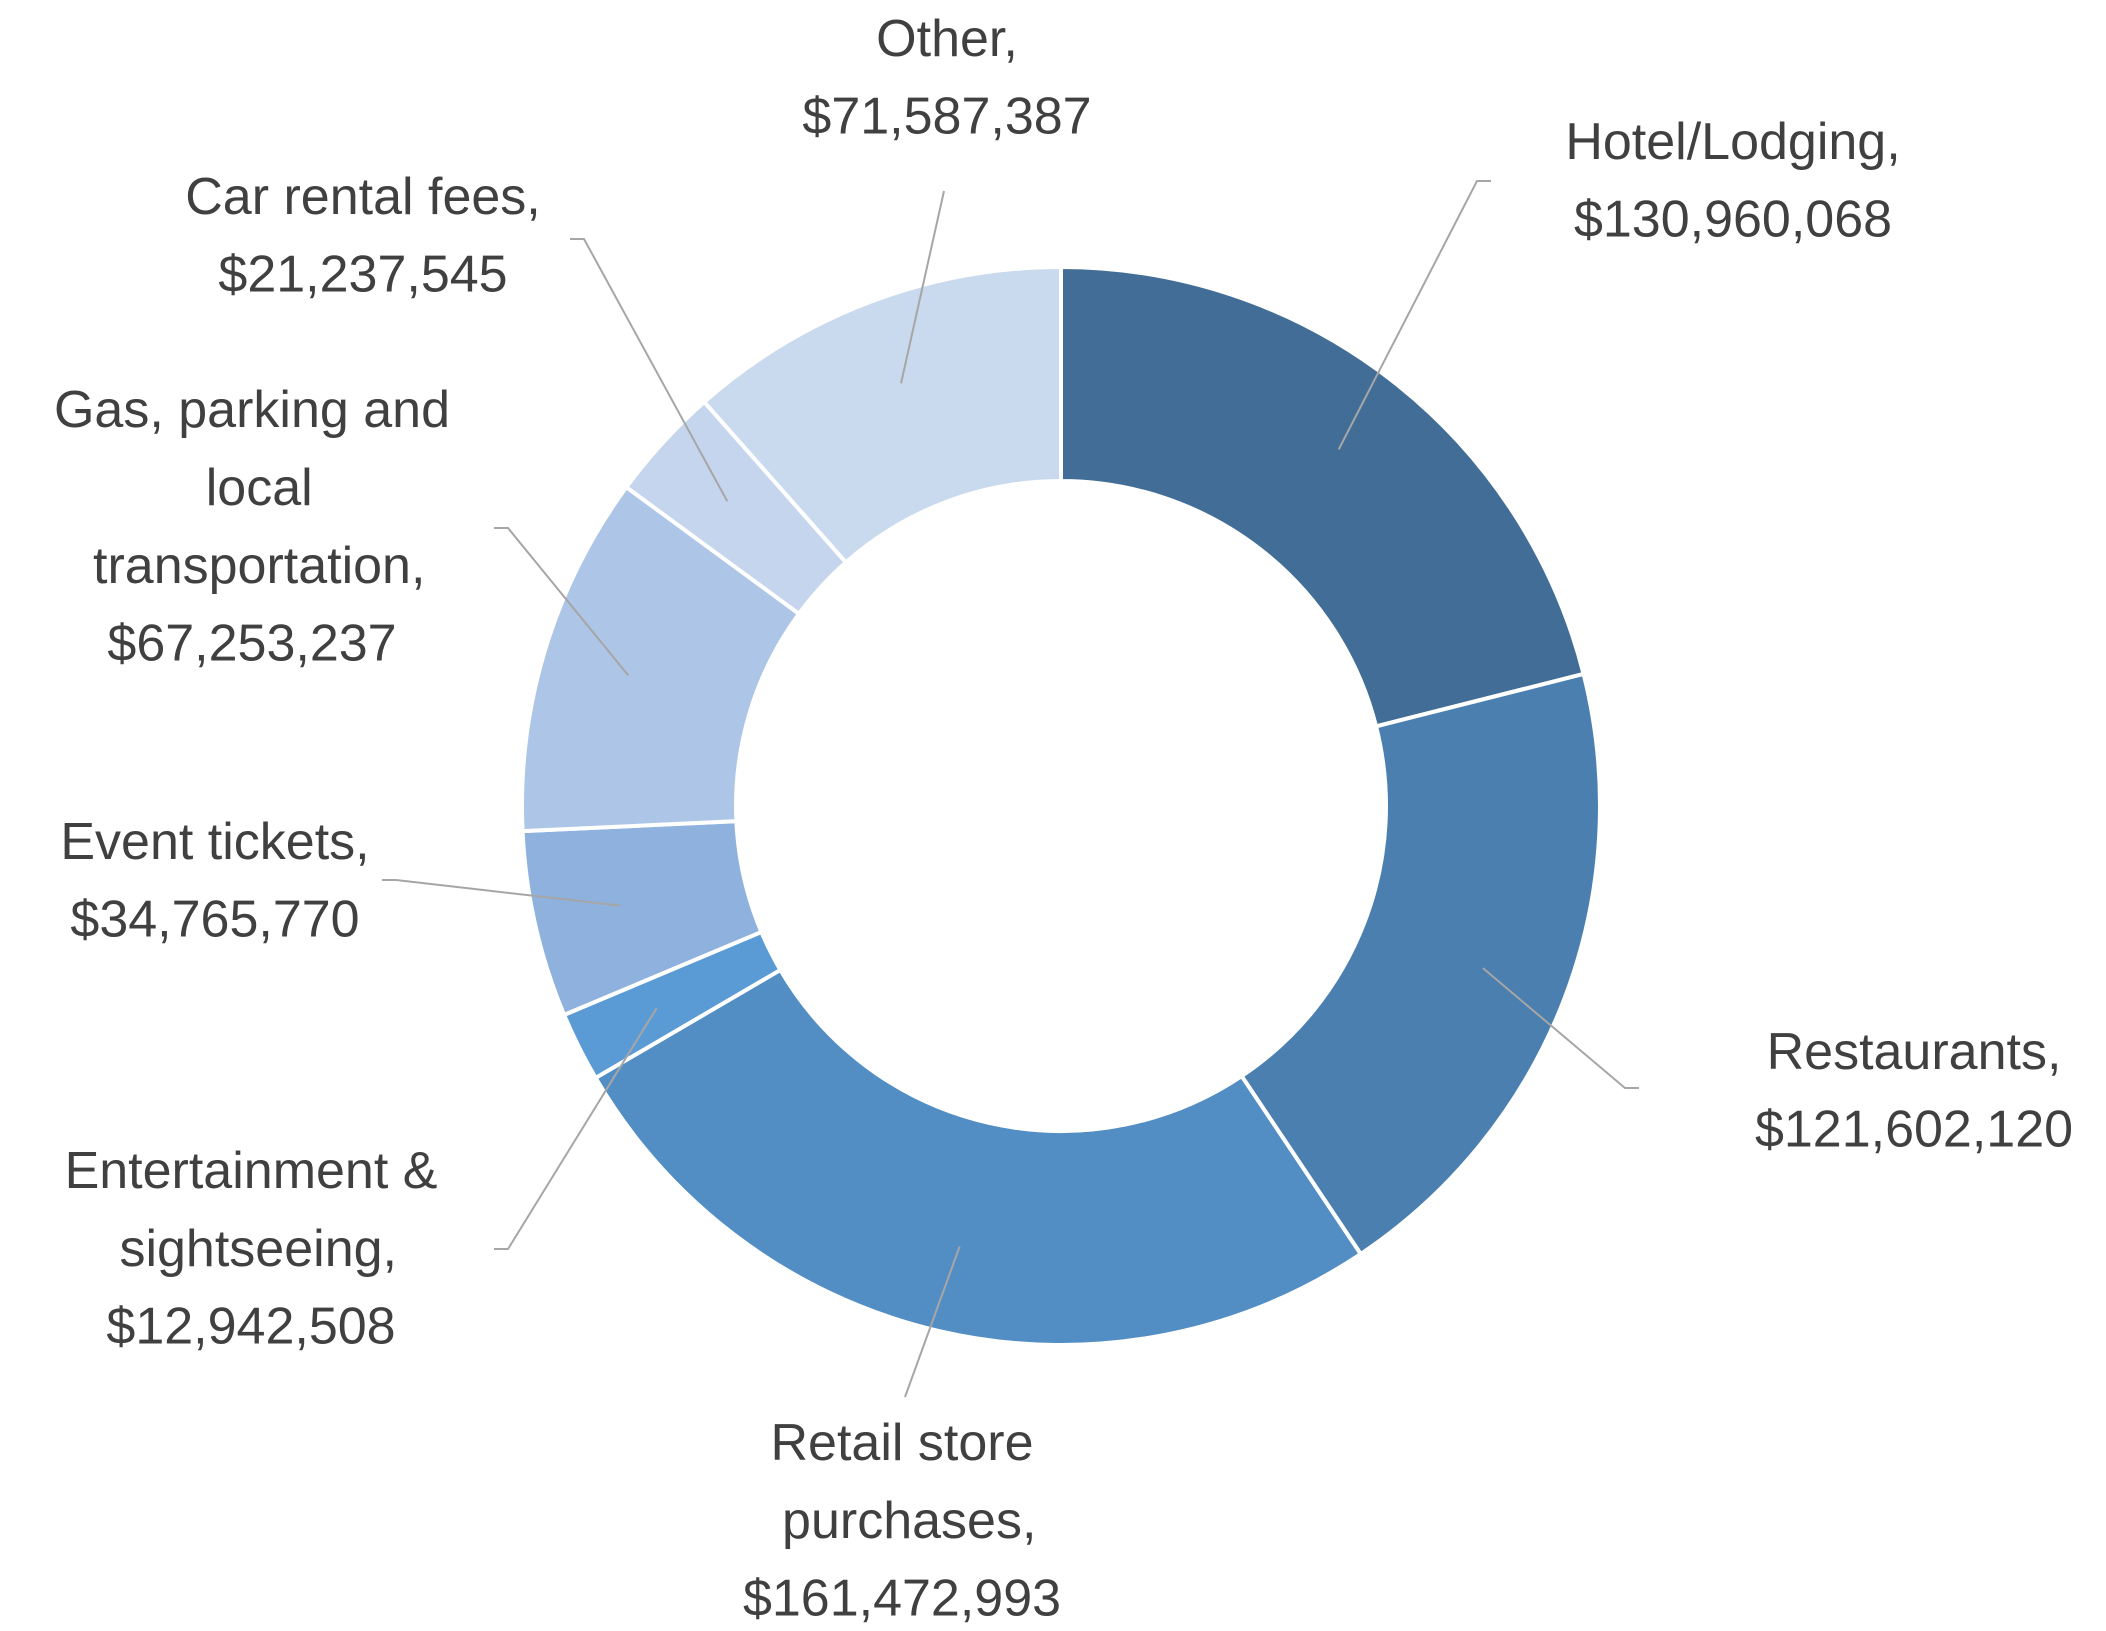 This screenshot has height=1631, width=2106. I want to click on value-label: $161,472,993, so click(902, 1599).